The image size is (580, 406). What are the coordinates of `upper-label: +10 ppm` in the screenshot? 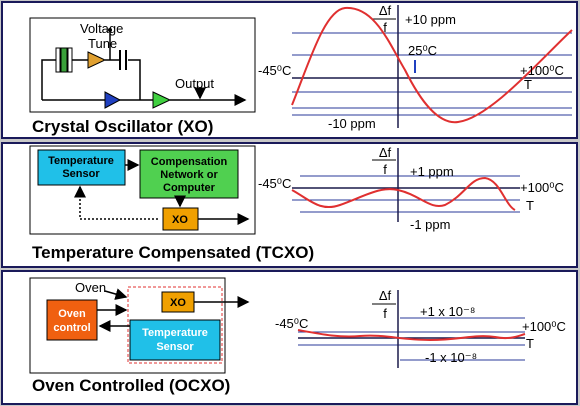 It's located at (430, 19).